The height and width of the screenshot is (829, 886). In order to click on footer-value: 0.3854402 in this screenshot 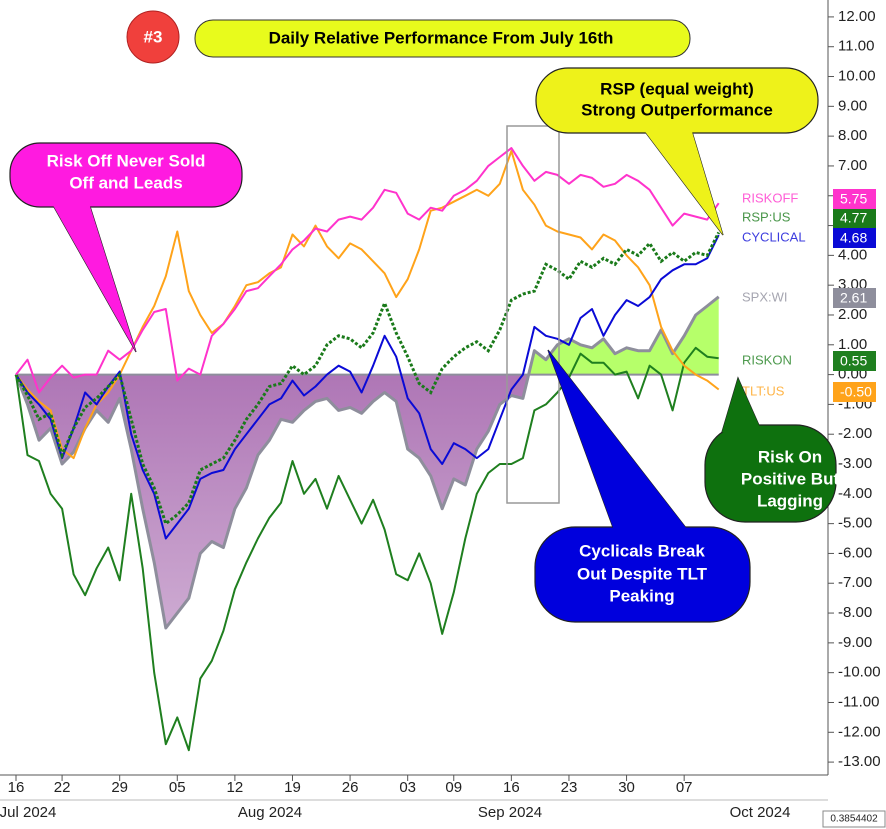, I will do `click(854, 819)`.